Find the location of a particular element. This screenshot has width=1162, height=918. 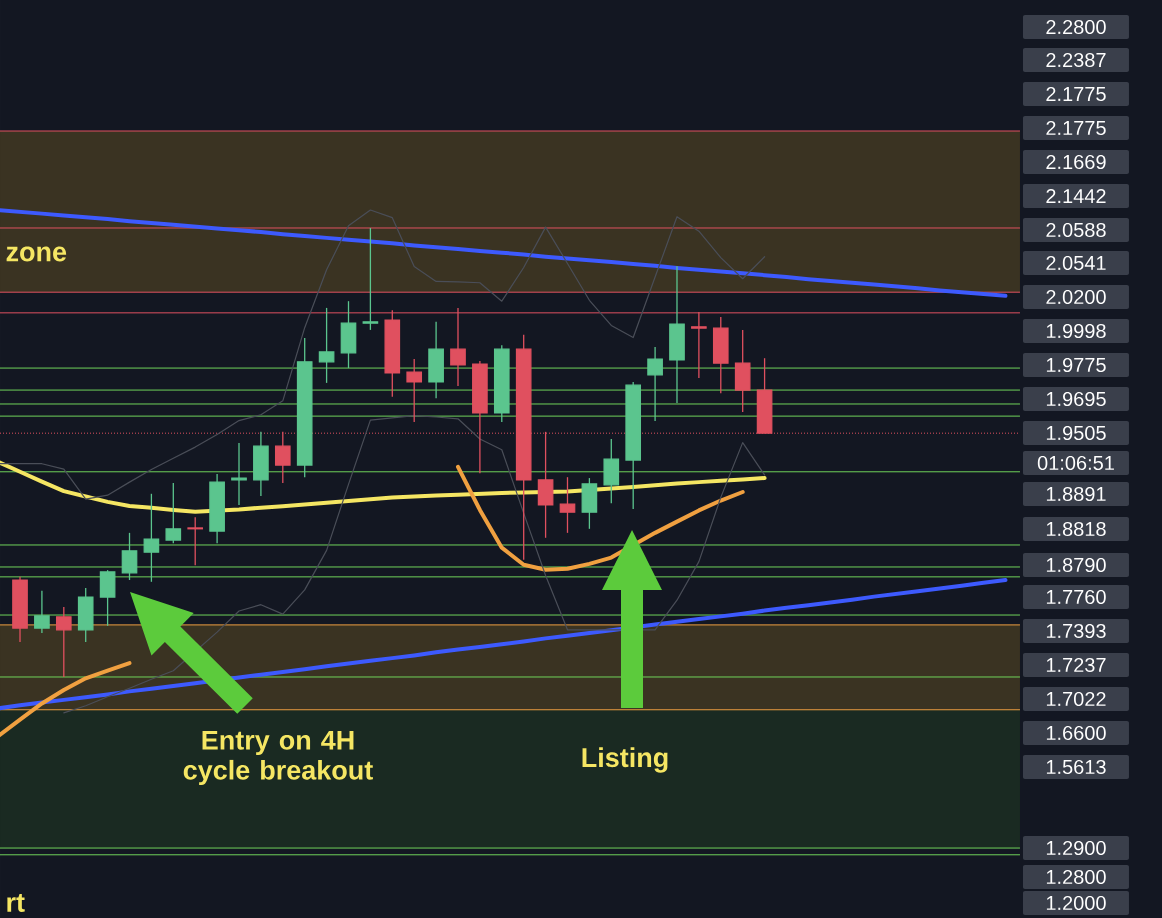

text: Entry on 4H cycle breakout is located at coordinates (278, 758).